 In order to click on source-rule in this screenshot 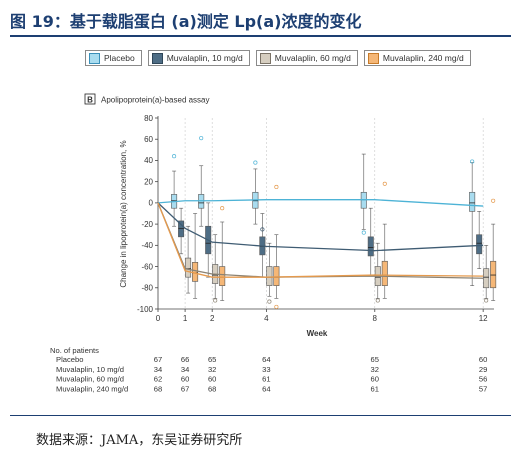, I will do `click(260, 415)`.